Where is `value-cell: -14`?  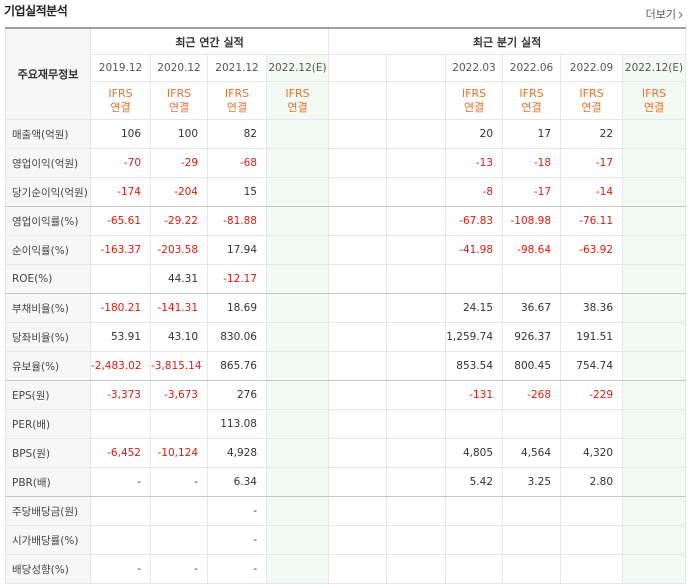 value-cell: -14 is located at coordinates (592, 192).